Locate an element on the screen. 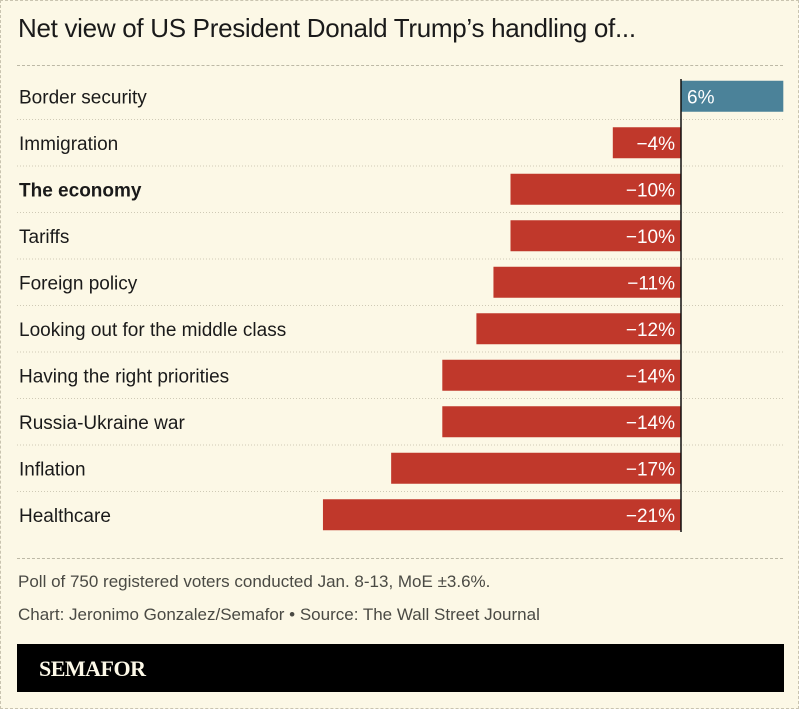 This screenshot has height=709, width=799. category-label: Russia-Ukraine war is located at coordinates (102, 423).